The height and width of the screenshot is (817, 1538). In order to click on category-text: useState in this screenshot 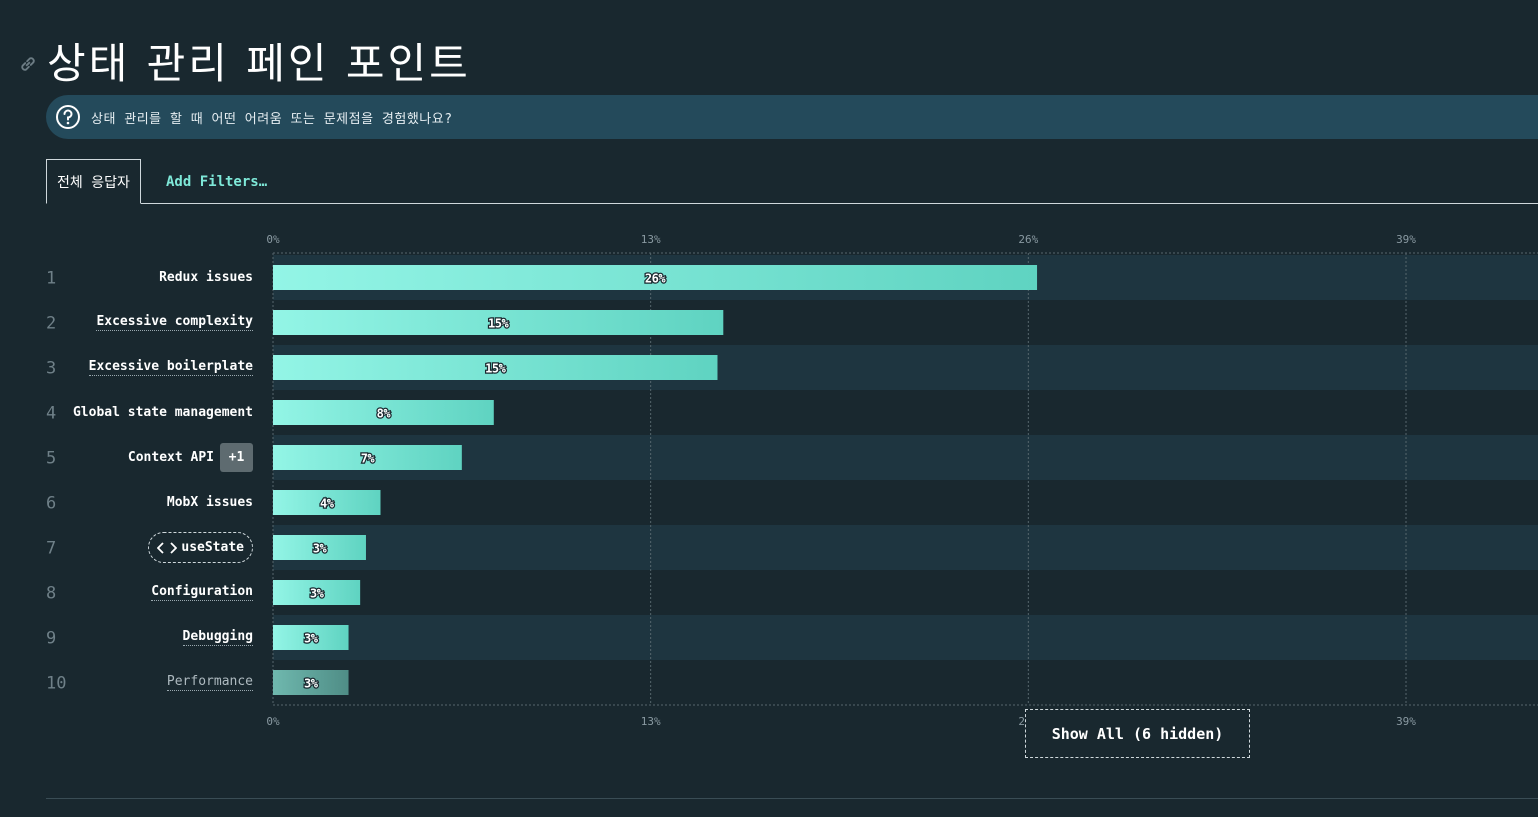, I will do `click(212, 547)`.